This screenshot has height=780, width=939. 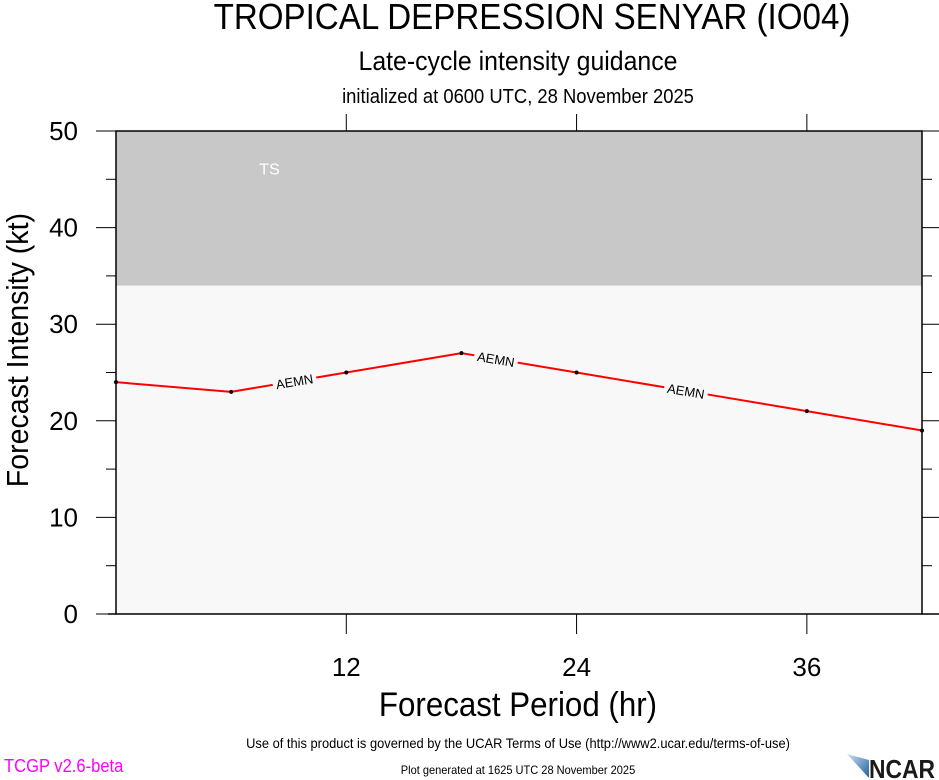 I want to click on x-tick-label: 12, so click(x=346, y=667).